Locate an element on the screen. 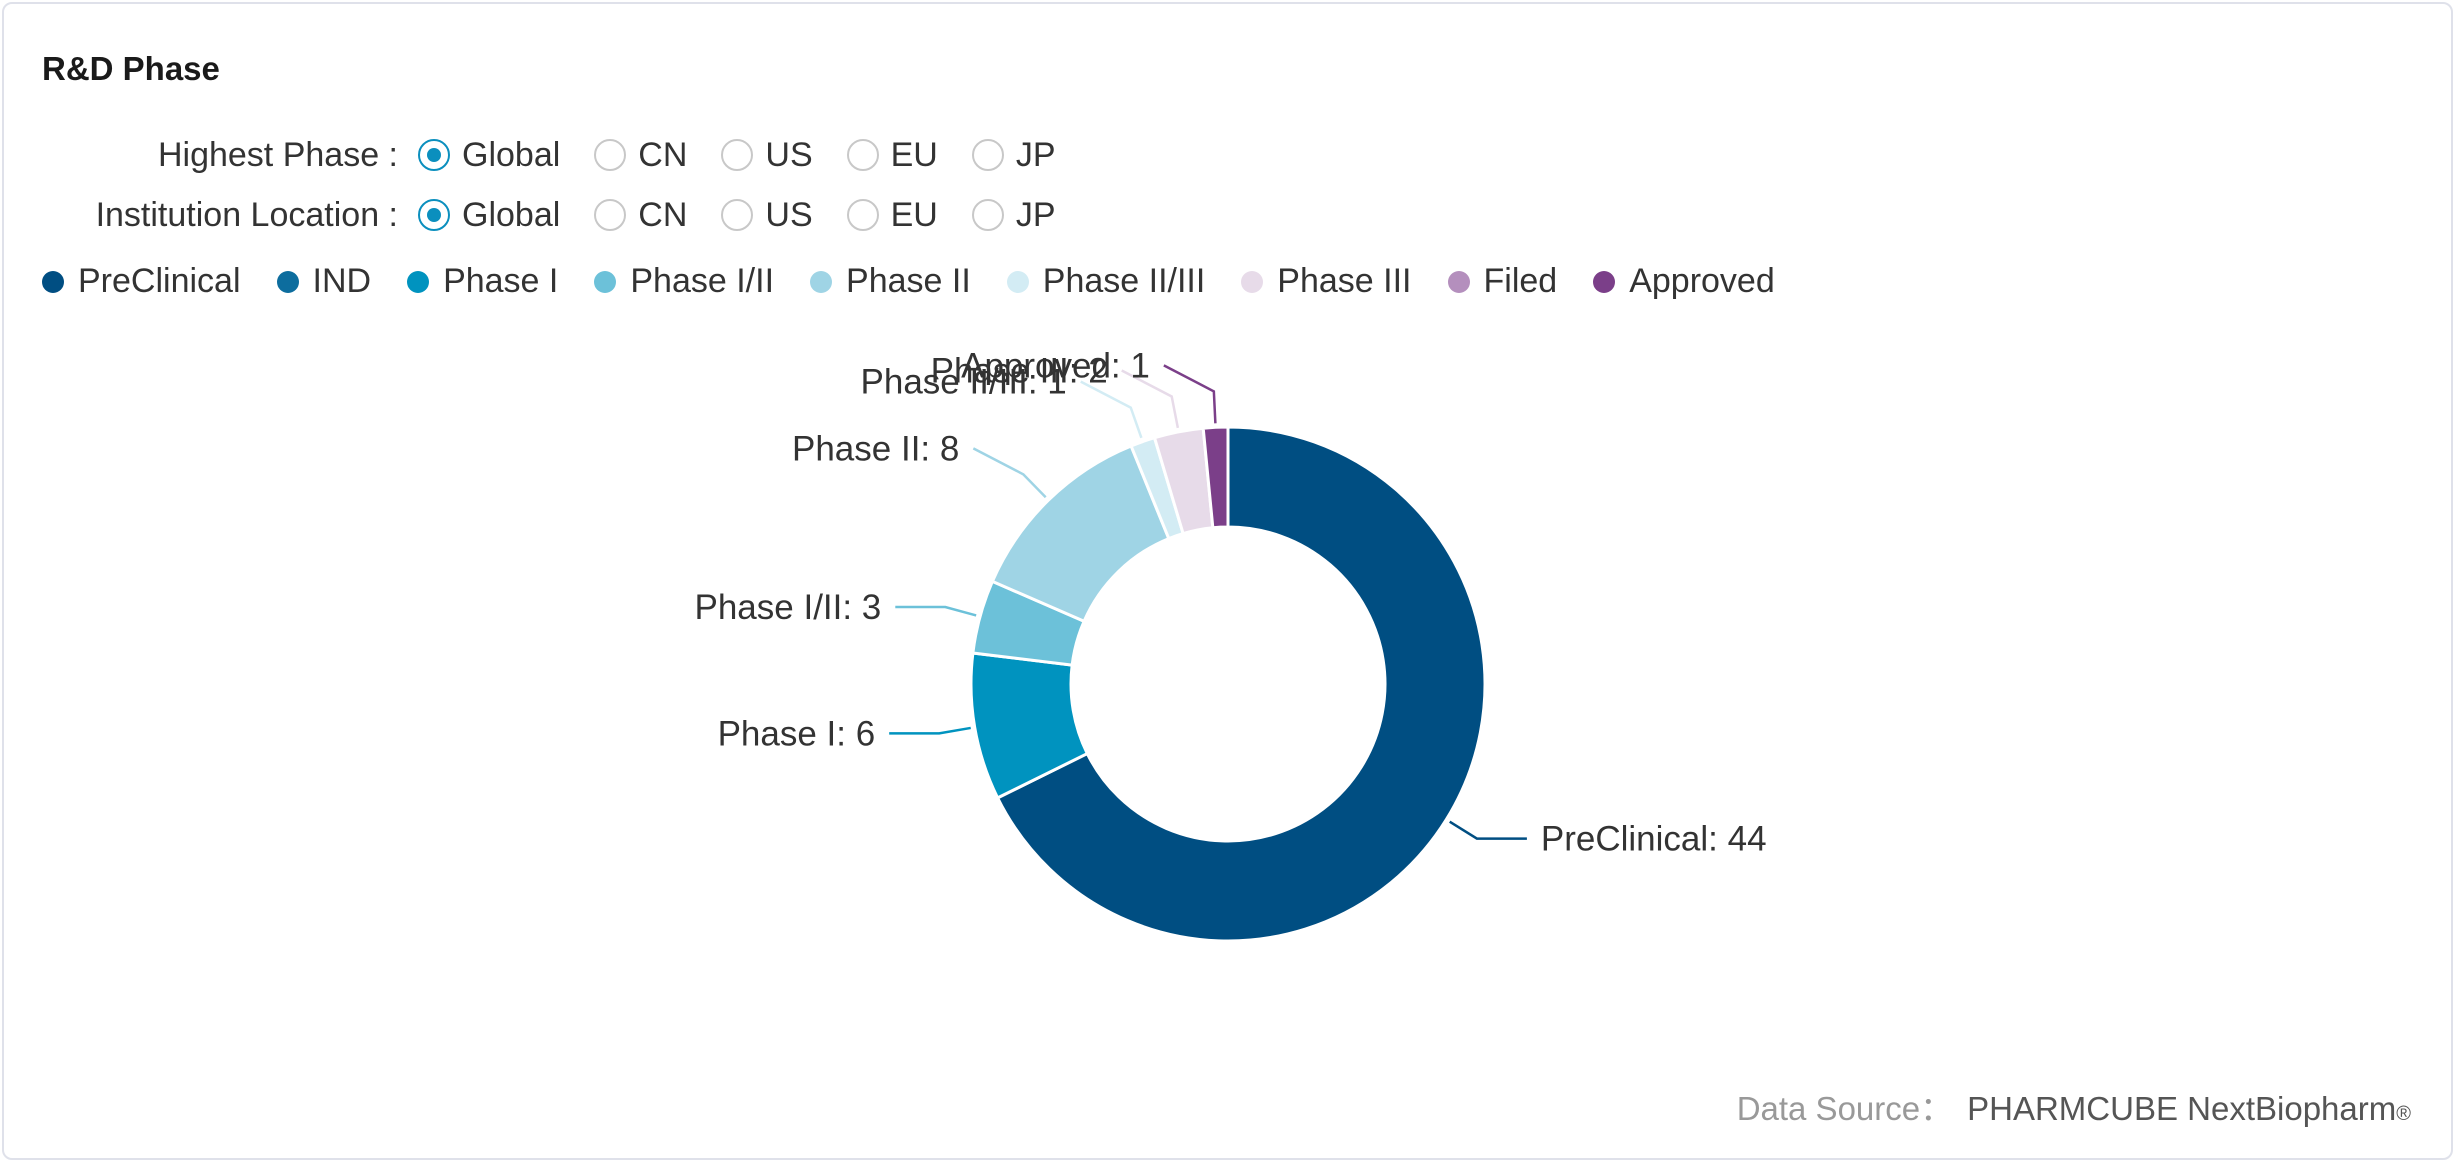  donut-slice-approved is located at coordinates (1215, 477).